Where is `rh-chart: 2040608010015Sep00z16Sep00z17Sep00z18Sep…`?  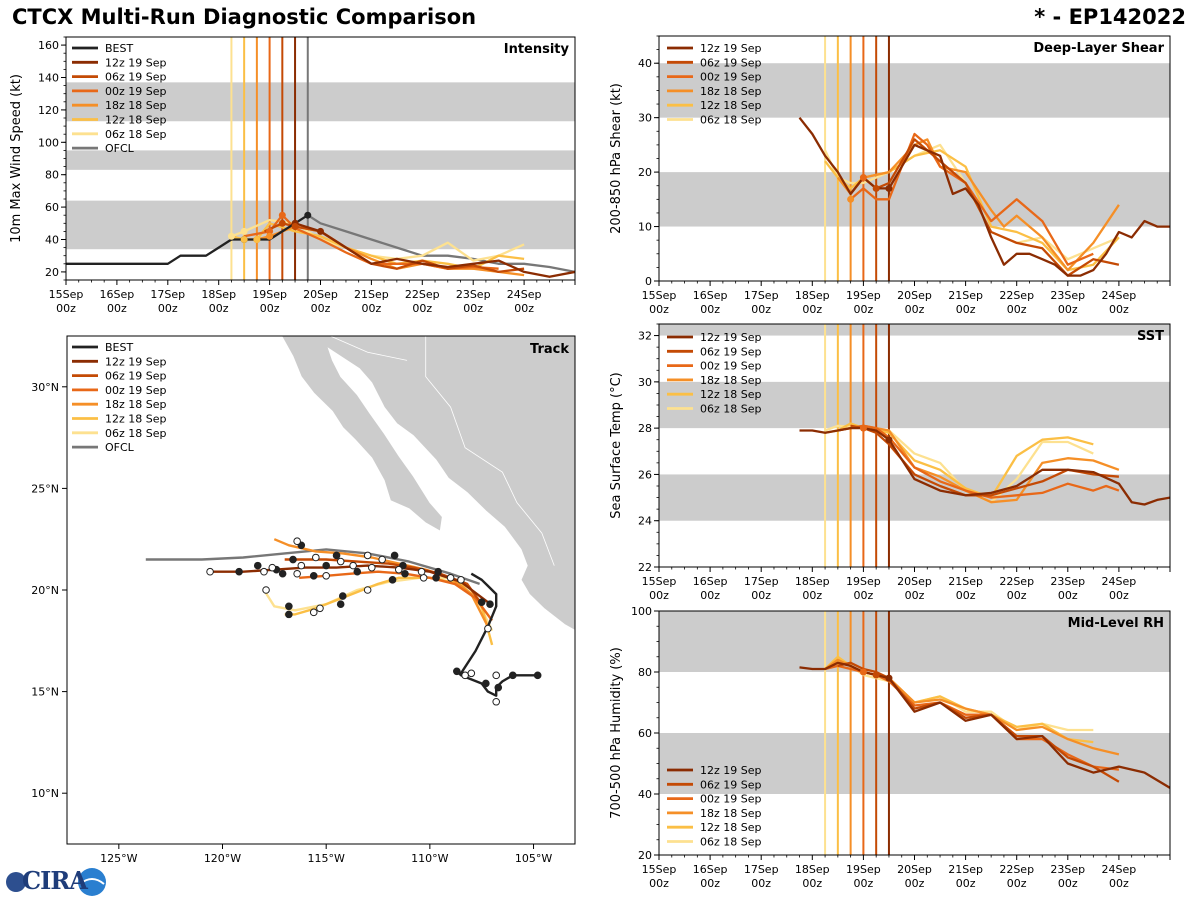 rh-chart: 2040608010015Sep00z16Sep00z17Sep00z18Sep… is located at coordinates (890, 747).